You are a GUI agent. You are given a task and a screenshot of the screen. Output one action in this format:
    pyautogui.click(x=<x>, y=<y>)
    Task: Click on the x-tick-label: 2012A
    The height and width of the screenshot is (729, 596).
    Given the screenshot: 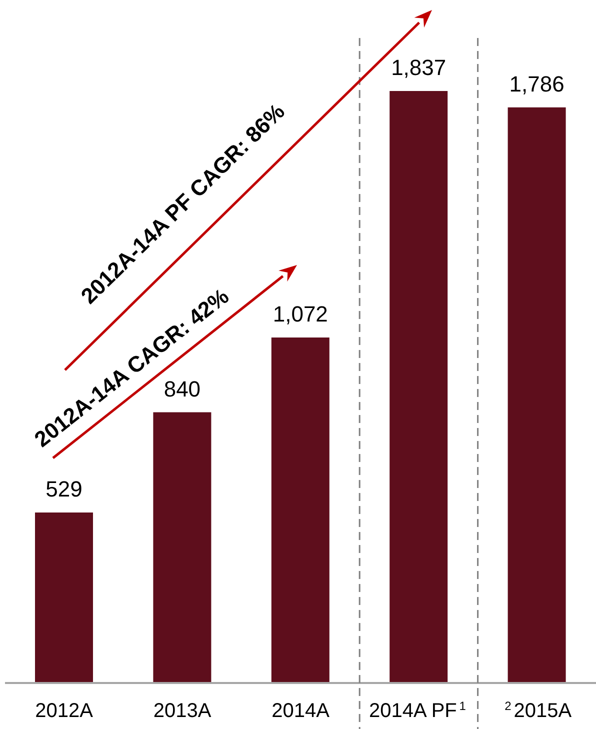 What is the action you would take?
    pyautogui.click(x=64, y=711)
    